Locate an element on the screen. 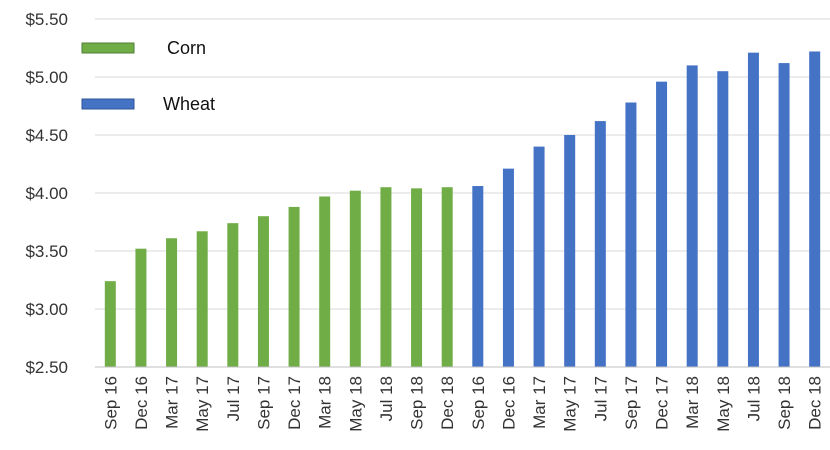 The image size is (830, 450). y-tick-label: $4.00 is located at coordinates (46, 193).